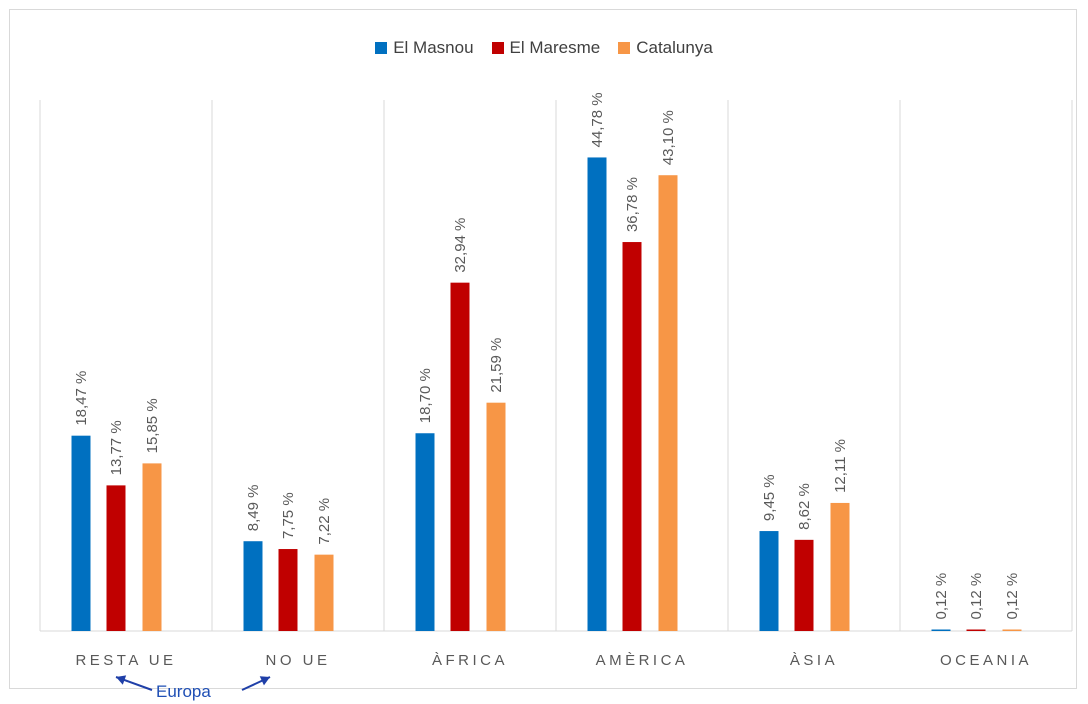  What do you see at coordinates (668, 137) in the screenshot?
I see `data-label: 43,10 %` at bounding box center [668, 137].